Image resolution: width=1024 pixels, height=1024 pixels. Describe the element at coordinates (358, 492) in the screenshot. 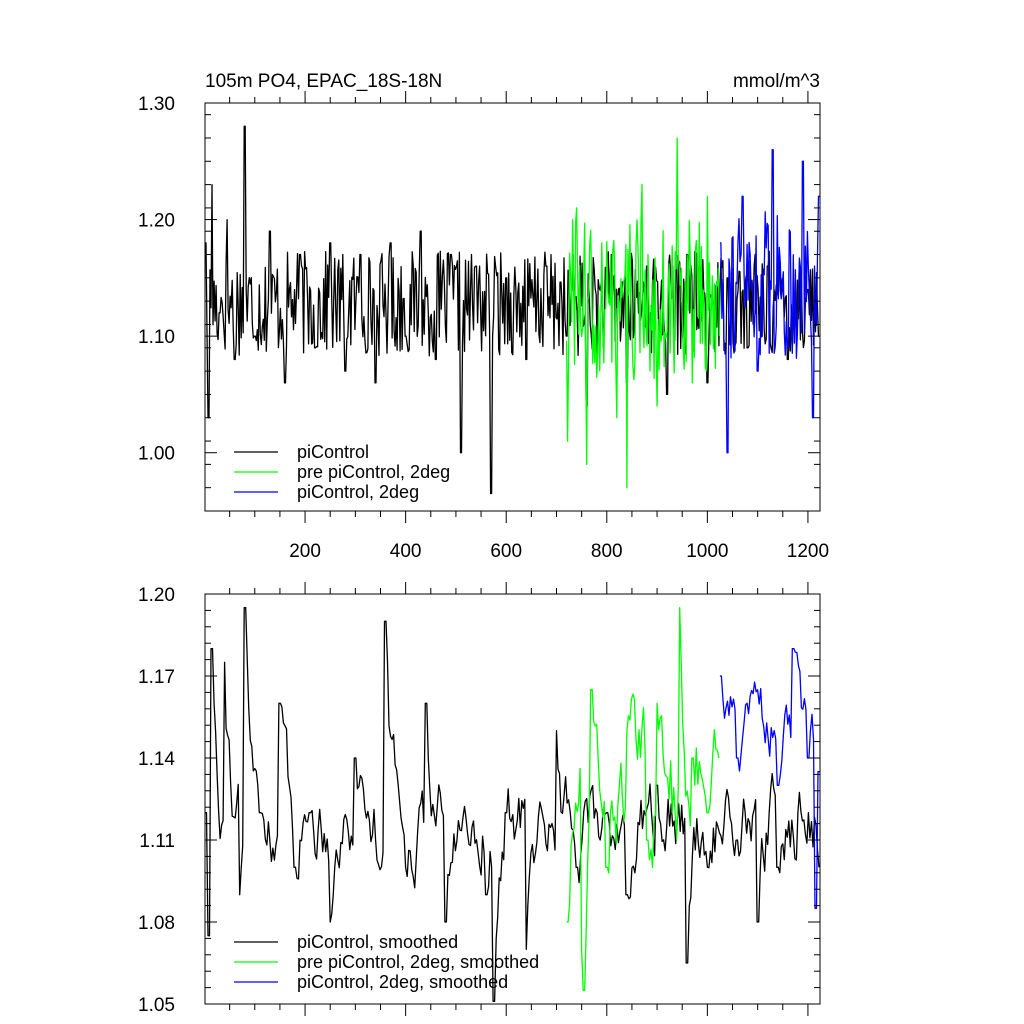

I see `top-legend-label-3: piControl, 2deg` at that location.